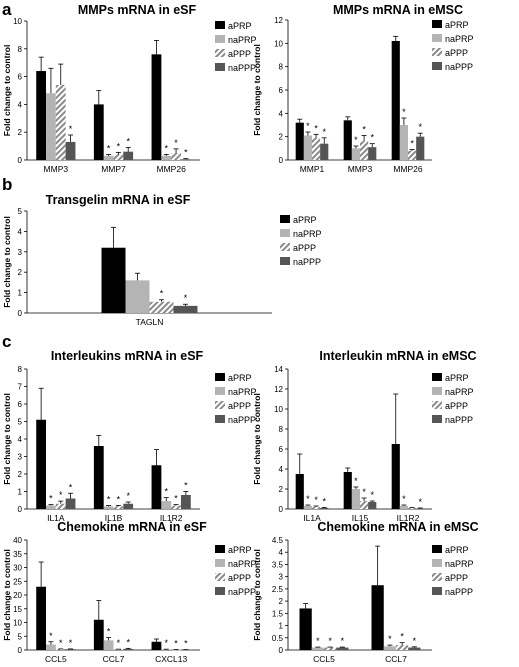 The image size is (519, 667). What do you see at coordinates (278, 564) in the screenshot?
I see `y-tick-label: 3.5` at bounding box center [278, 564].